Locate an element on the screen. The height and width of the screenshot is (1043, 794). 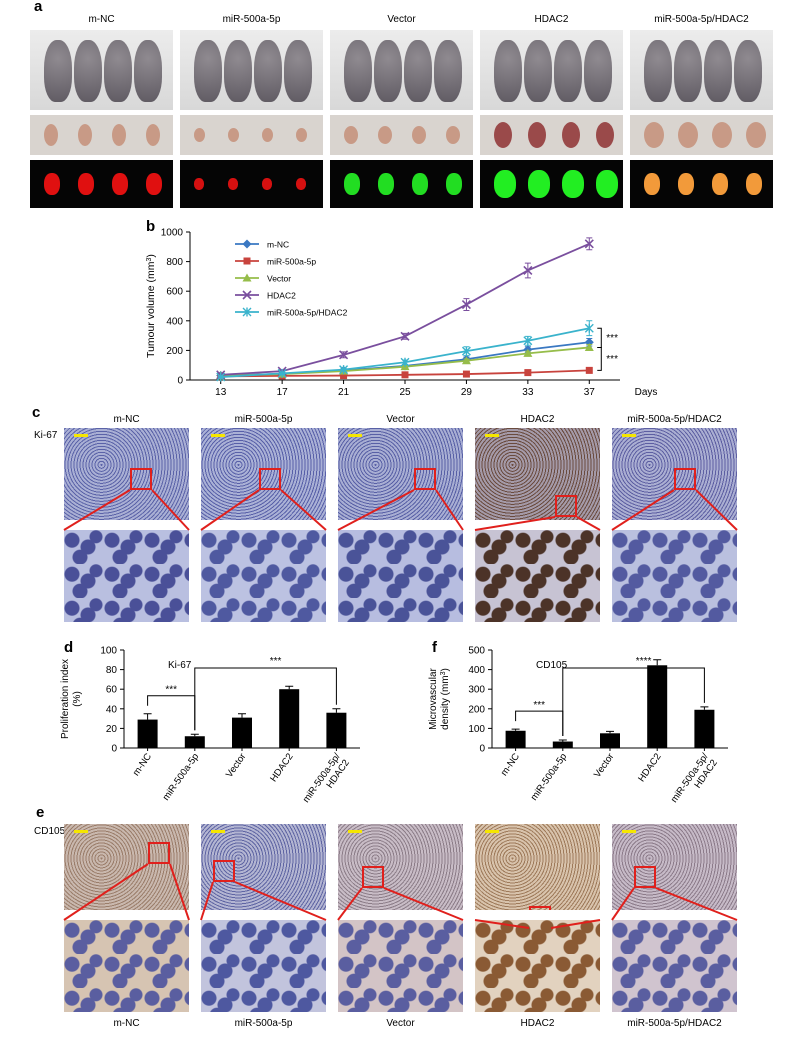
group-label-a: miR-500a-5p/HDAC2 is located at coordinates (701, 19).